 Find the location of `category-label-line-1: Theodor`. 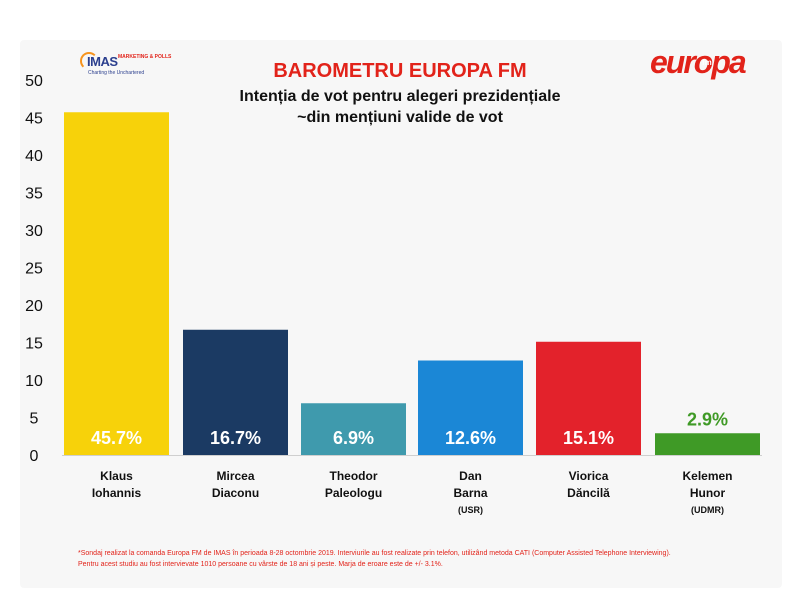

category-label-line-1: Theodor is located at coordinates (354, 476).